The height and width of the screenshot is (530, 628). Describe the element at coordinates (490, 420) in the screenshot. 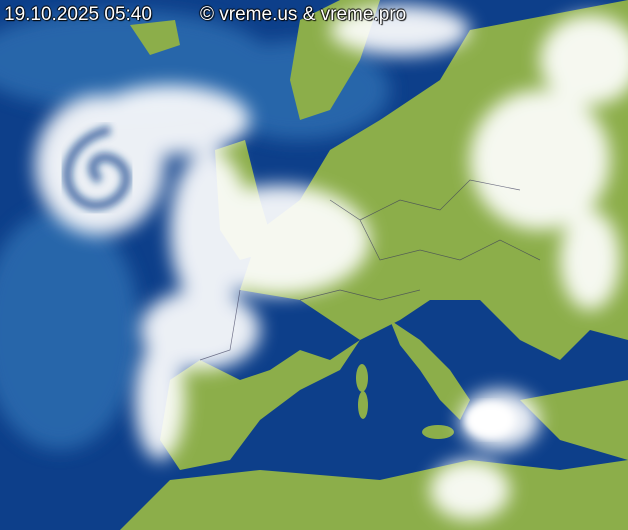

I see `bright-cloud` at that location.